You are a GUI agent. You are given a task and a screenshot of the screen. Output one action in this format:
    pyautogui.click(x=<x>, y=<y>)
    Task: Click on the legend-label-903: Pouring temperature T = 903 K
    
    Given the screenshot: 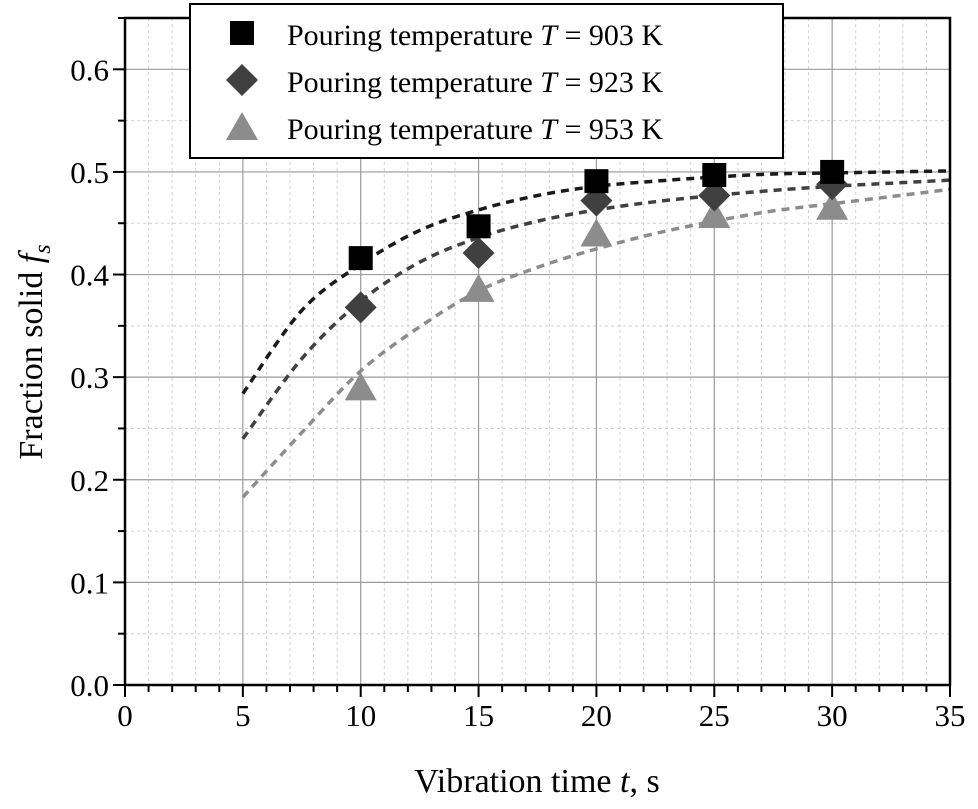 What is the action you would take?
    pyautogui.click(x=475, y=35)
    